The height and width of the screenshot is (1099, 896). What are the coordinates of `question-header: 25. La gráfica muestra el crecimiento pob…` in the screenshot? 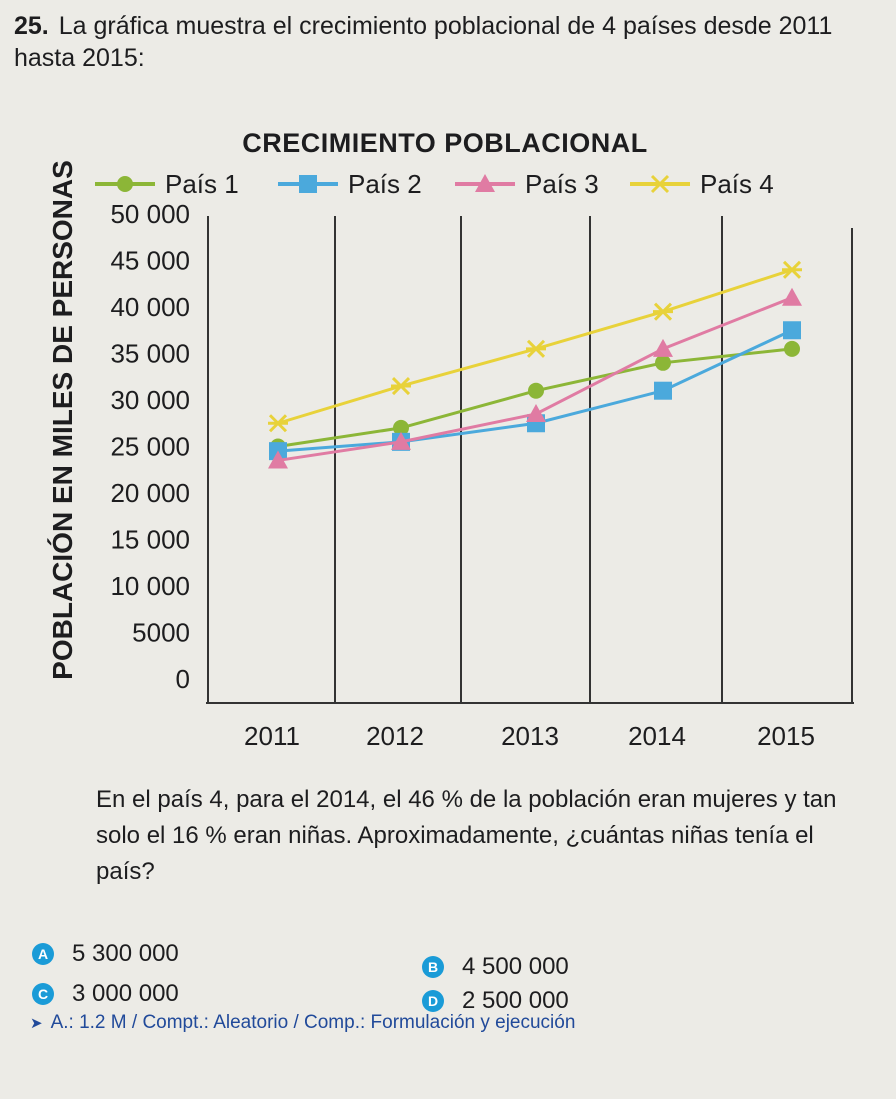 It's located at (449, 42).